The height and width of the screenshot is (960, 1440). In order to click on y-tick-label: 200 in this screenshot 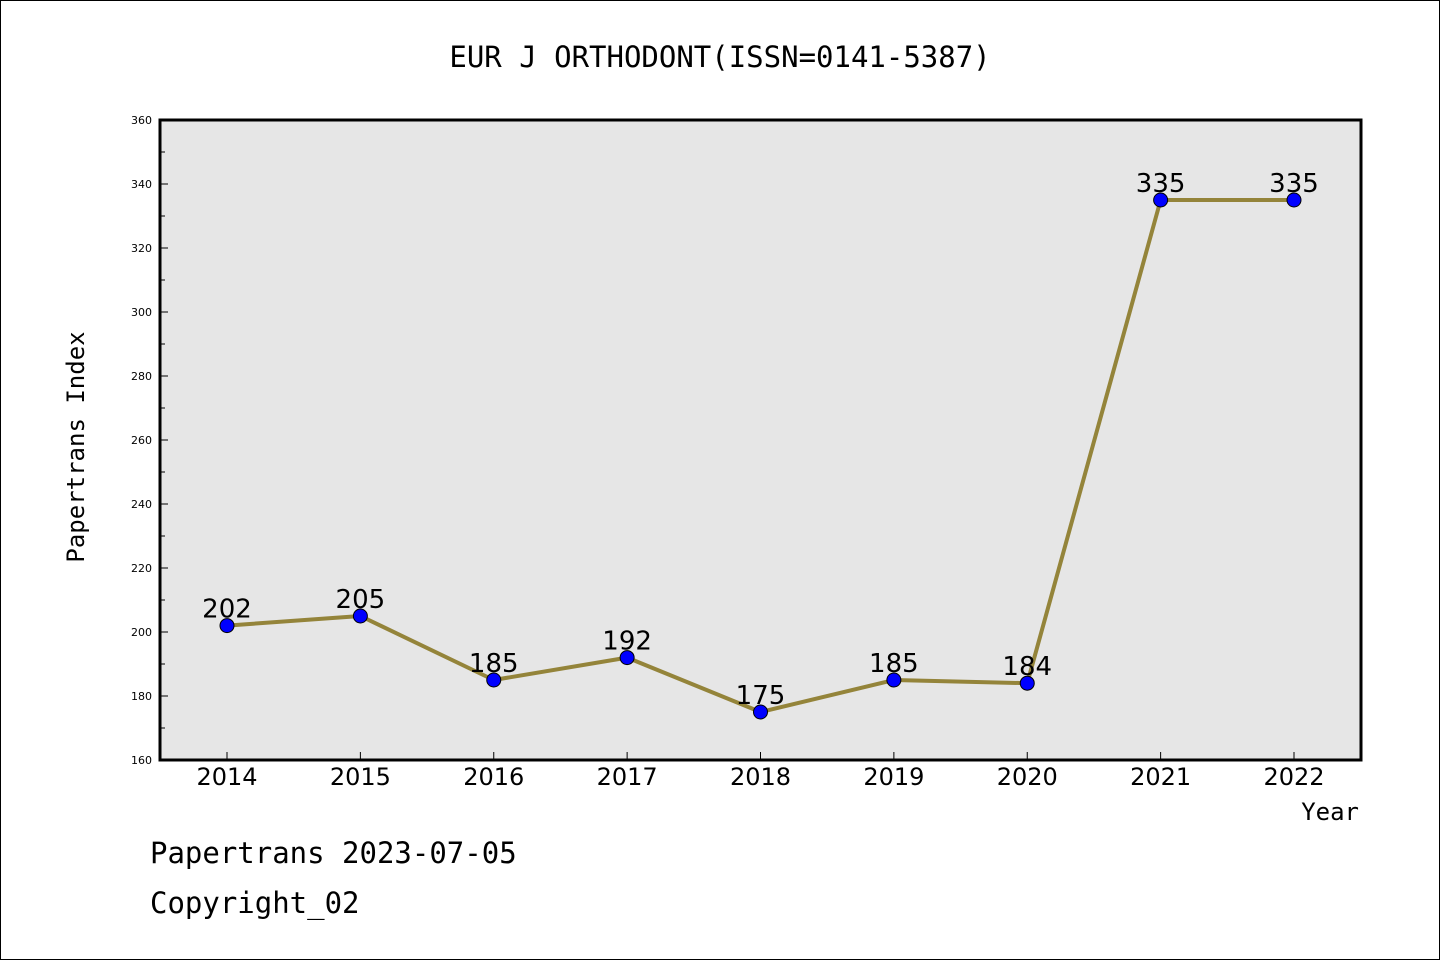, I will do `click(141, 632)`.